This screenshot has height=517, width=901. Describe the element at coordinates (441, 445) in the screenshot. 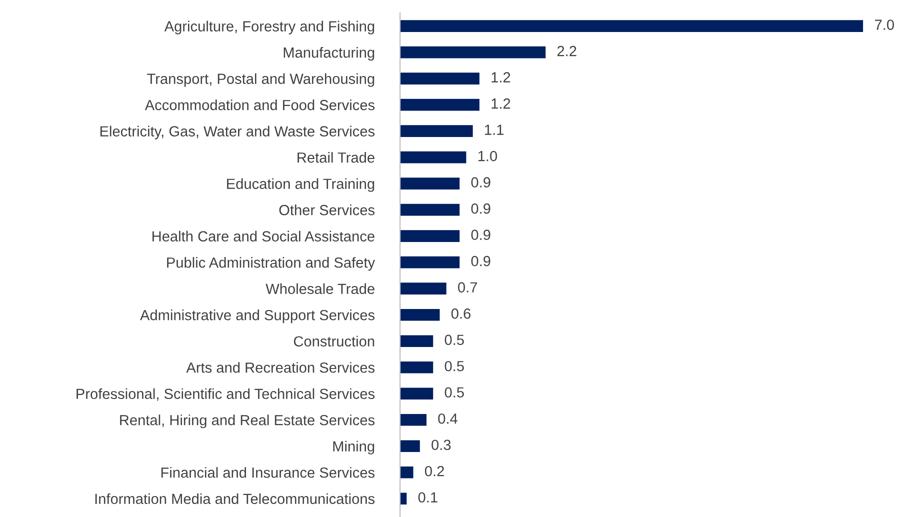

I see `data-label: 0.3` at that location.